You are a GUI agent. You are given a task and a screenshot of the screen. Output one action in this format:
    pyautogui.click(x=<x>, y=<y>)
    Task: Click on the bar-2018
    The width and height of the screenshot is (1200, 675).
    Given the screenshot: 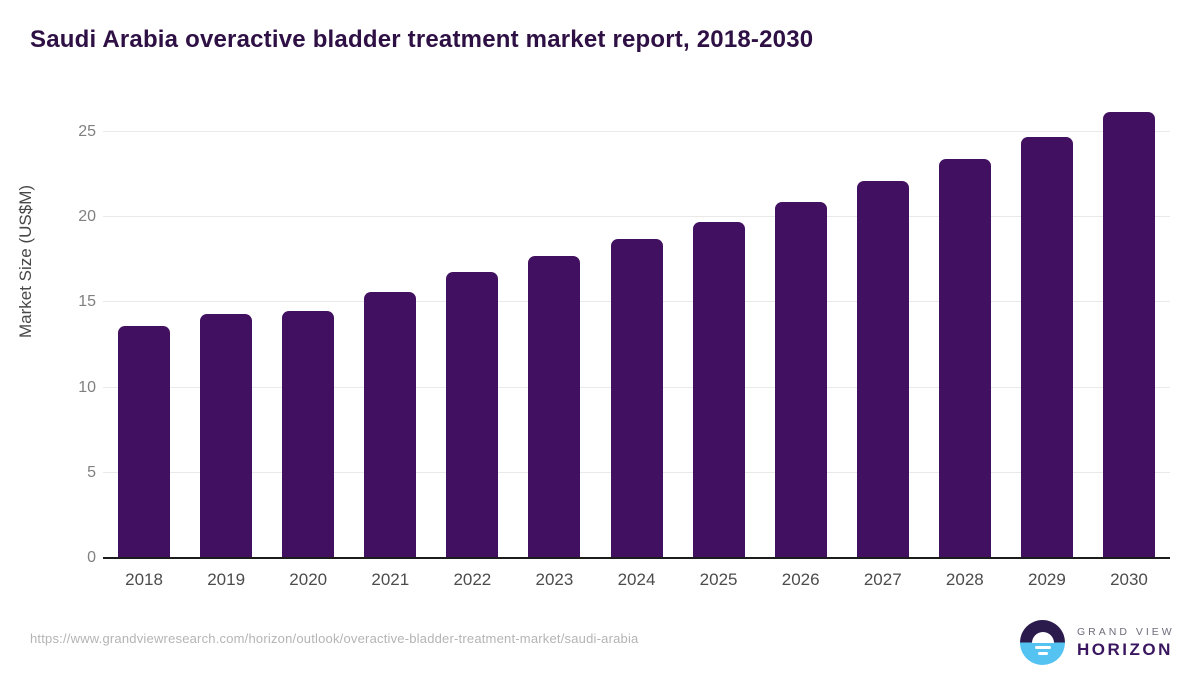 What is the action you would take?
    pyautogui.click(x=144, y=442)
    